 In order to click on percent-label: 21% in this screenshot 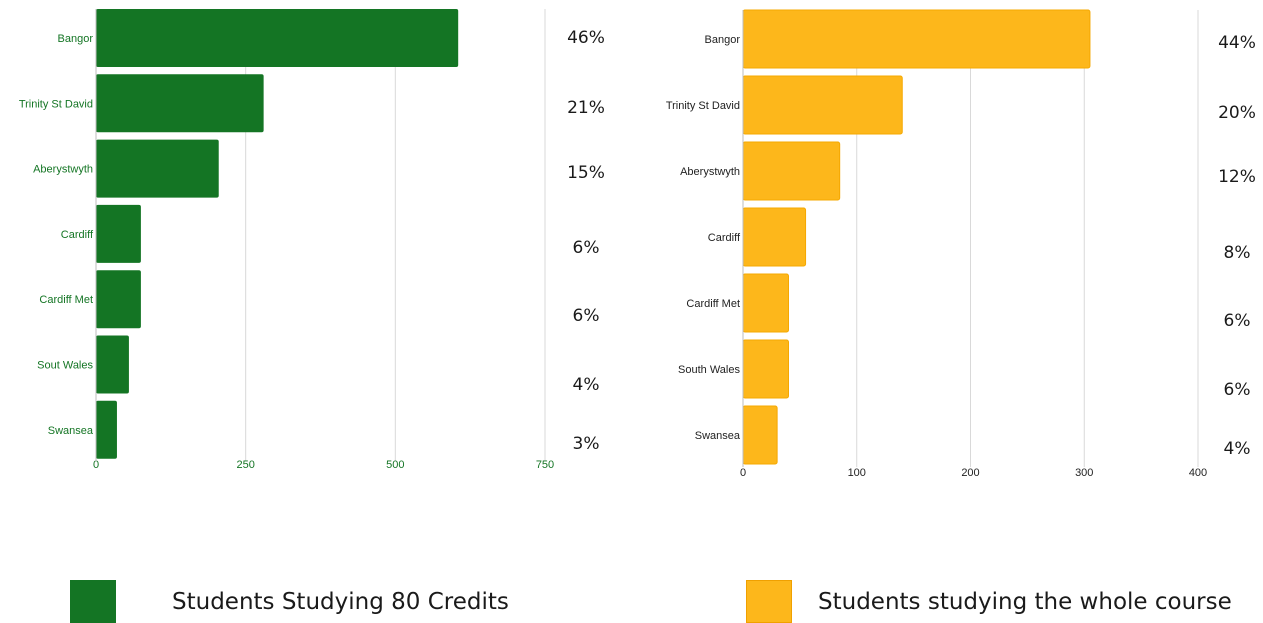, I will do `click(586, 108)`.